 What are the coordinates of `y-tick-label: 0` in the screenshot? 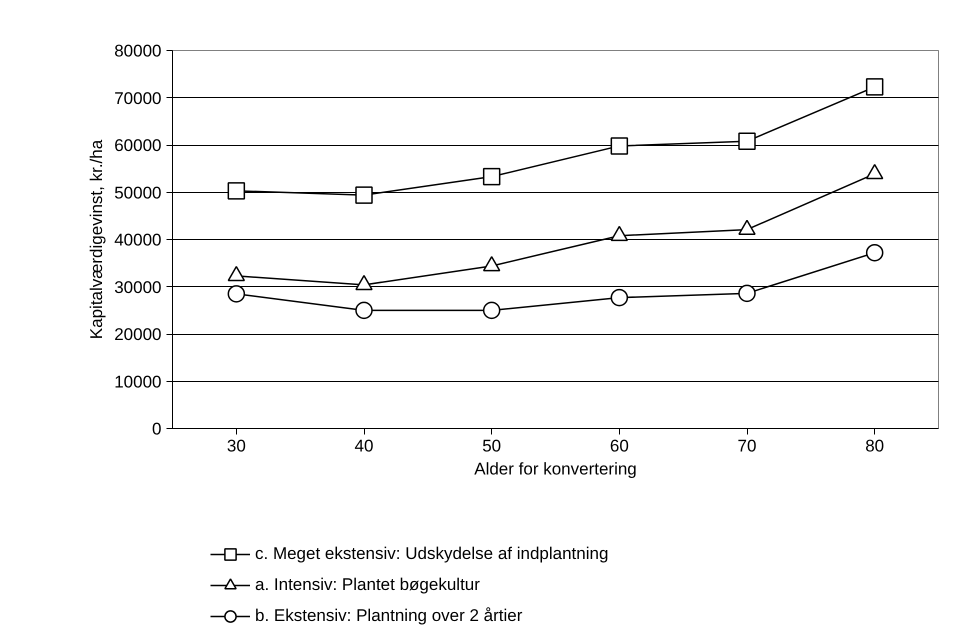 It's located at (157, 429).